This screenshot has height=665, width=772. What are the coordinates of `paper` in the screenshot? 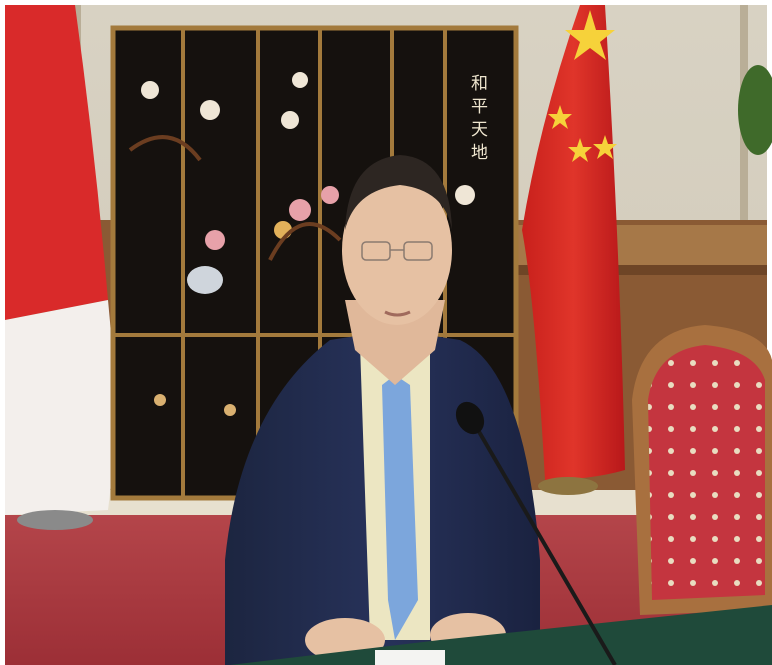 It's located at (410, 657).